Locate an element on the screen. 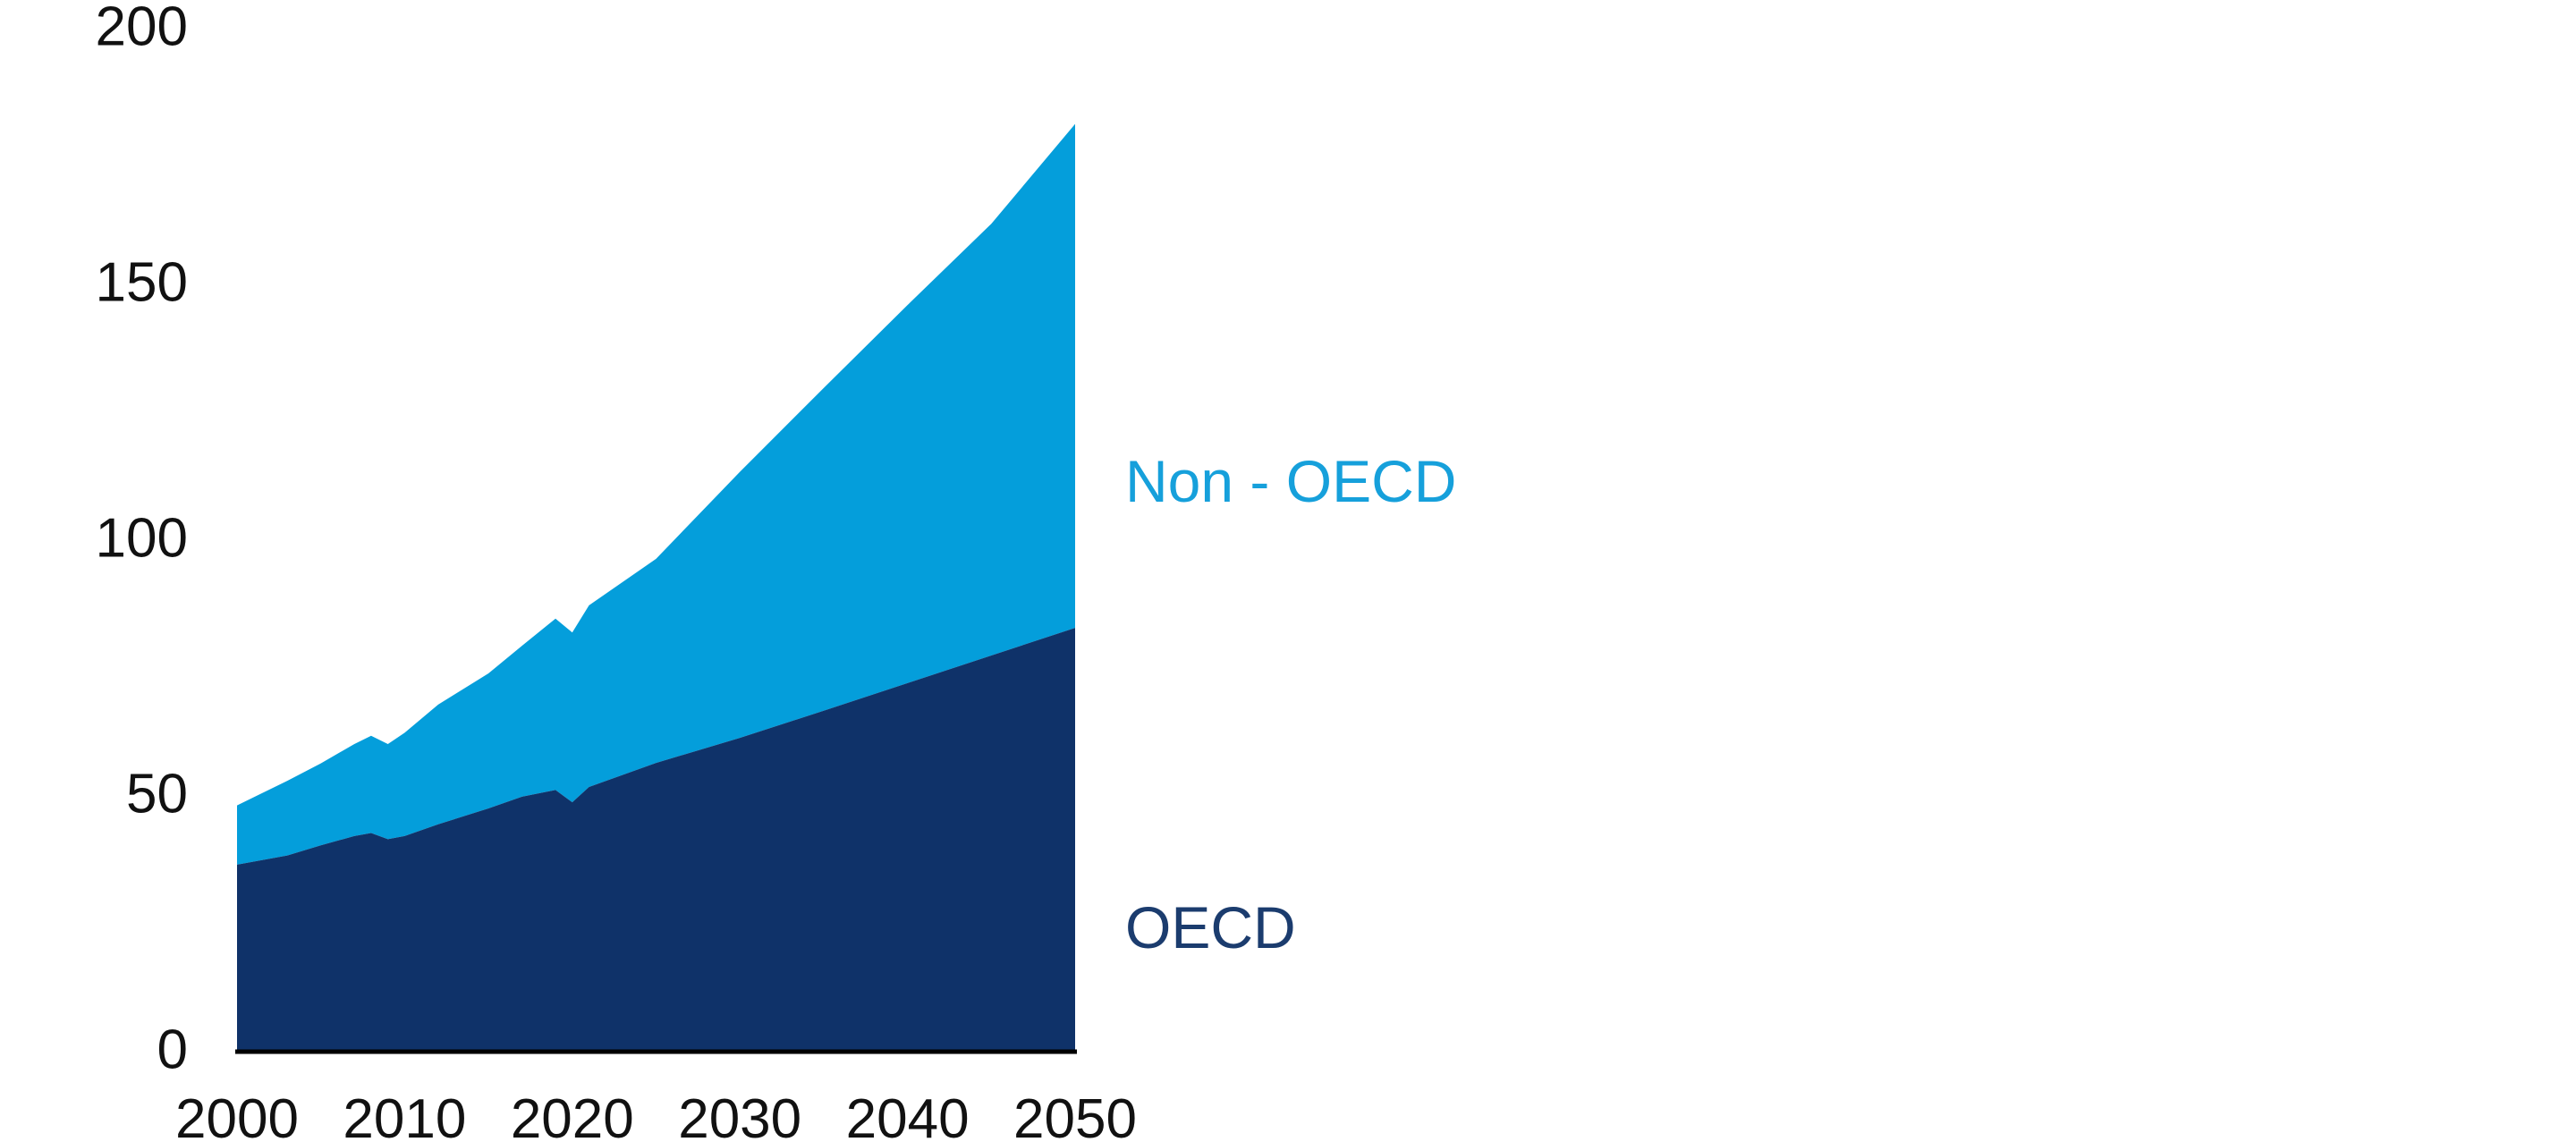 The height and width of the screenshot is (1142, 2576). x-axis-tick-label: 2010 is located at coordinates (404, 1115).